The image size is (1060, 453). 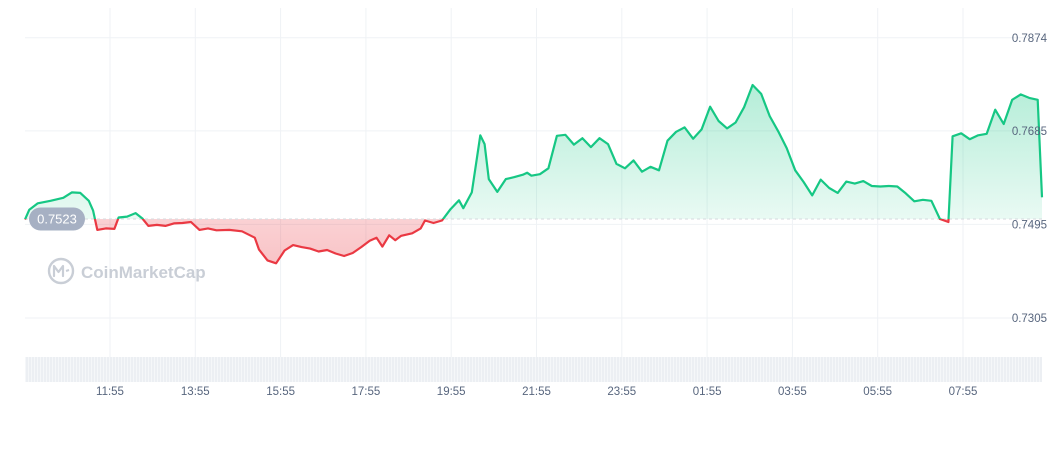 I want to click on baseline-badge-label: 0.7523, so click(x=57, y=219).